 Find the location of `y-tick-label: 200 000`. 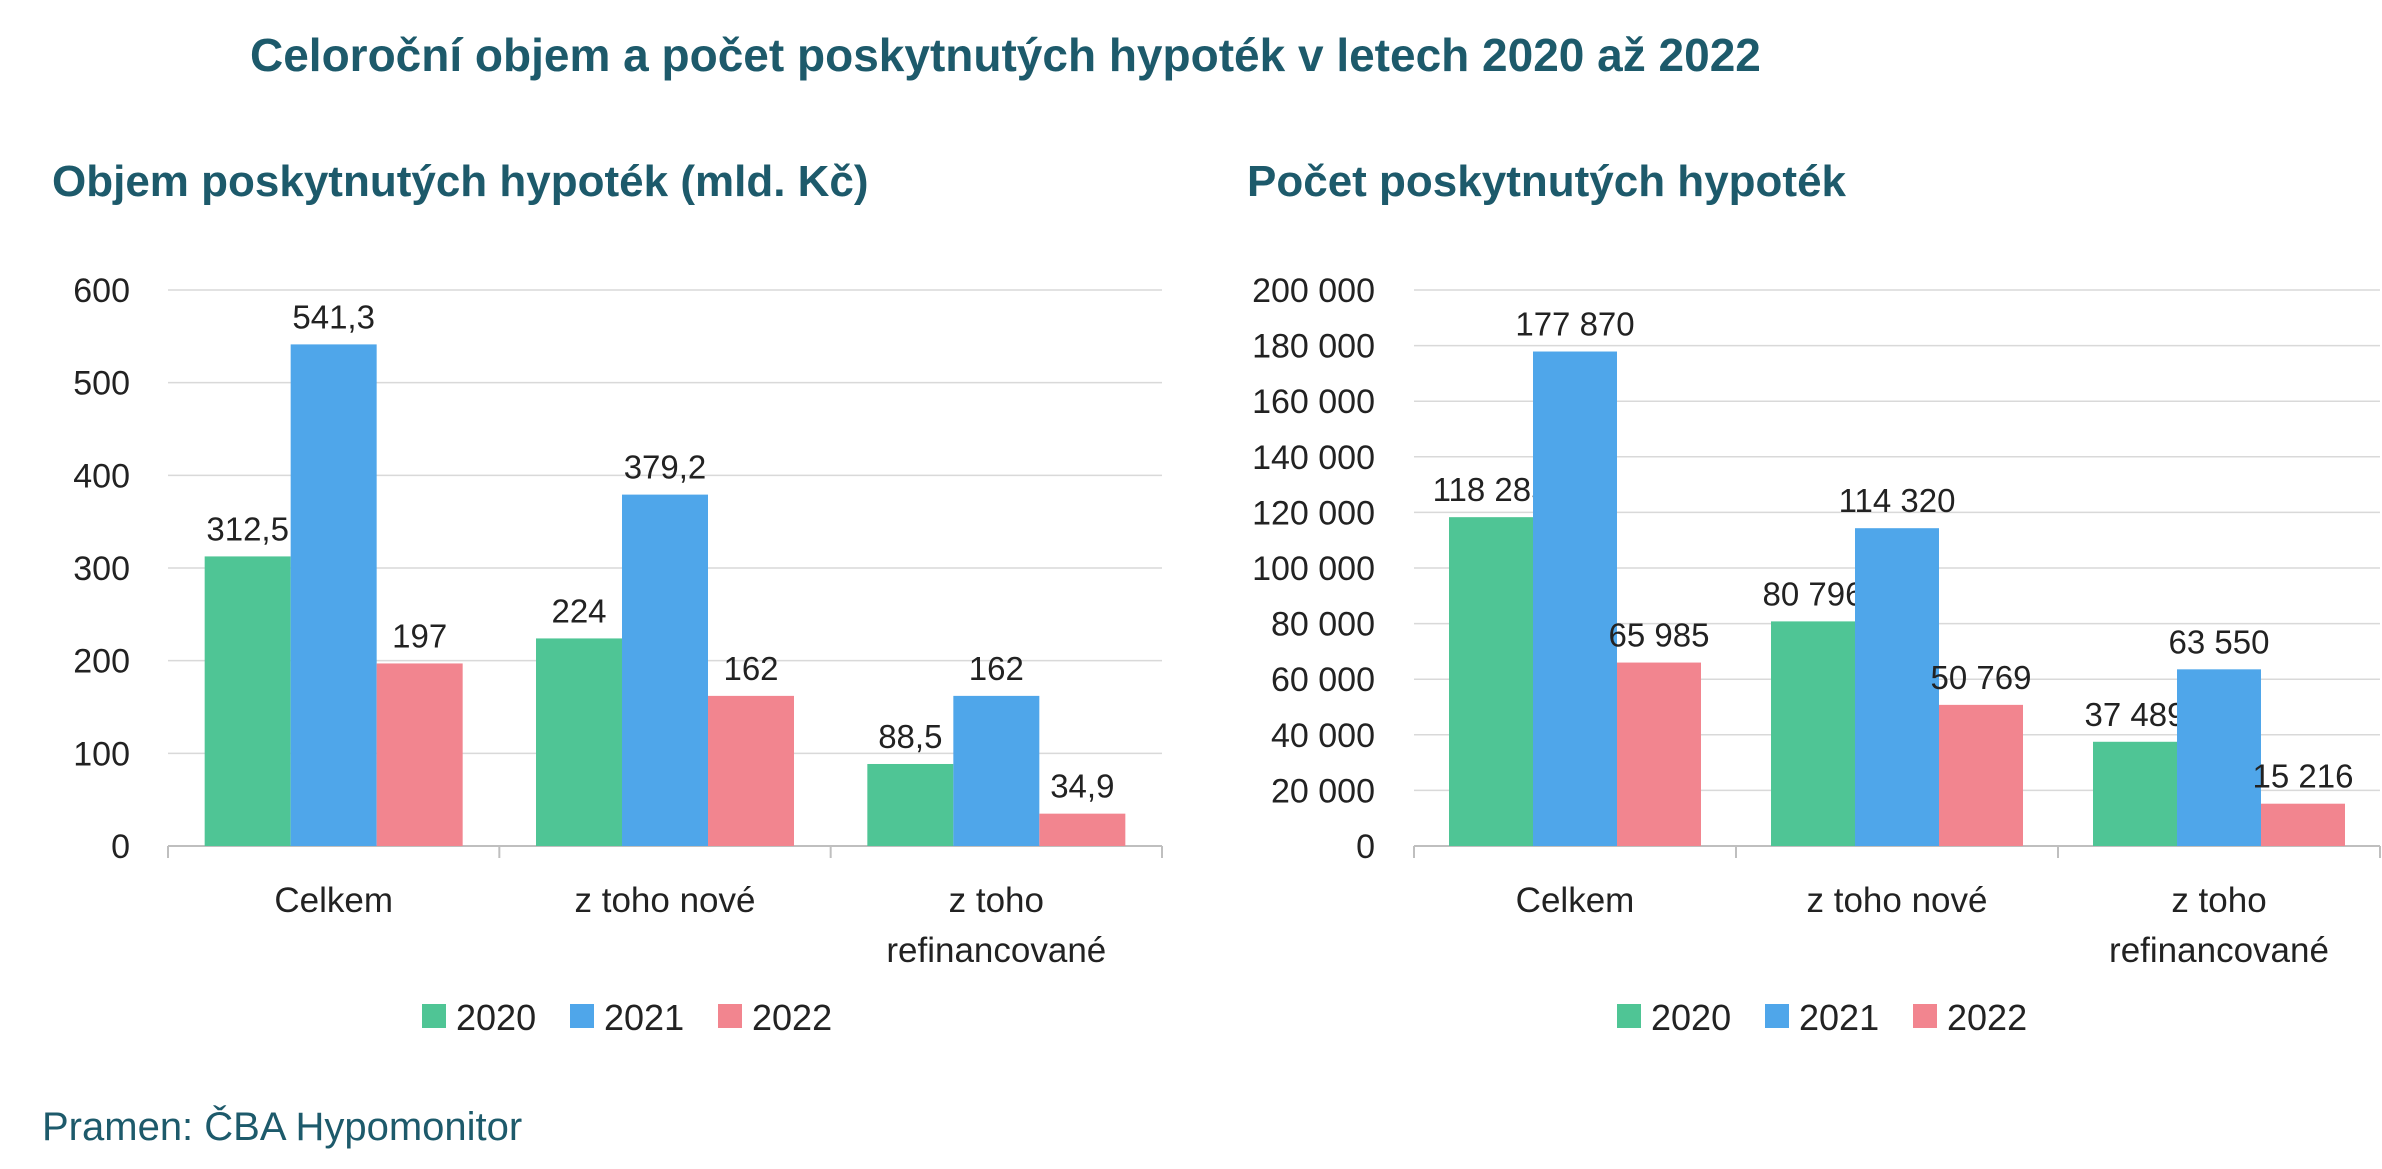

y-tick-label: 200 000 is located at coordinates (1313, 291).